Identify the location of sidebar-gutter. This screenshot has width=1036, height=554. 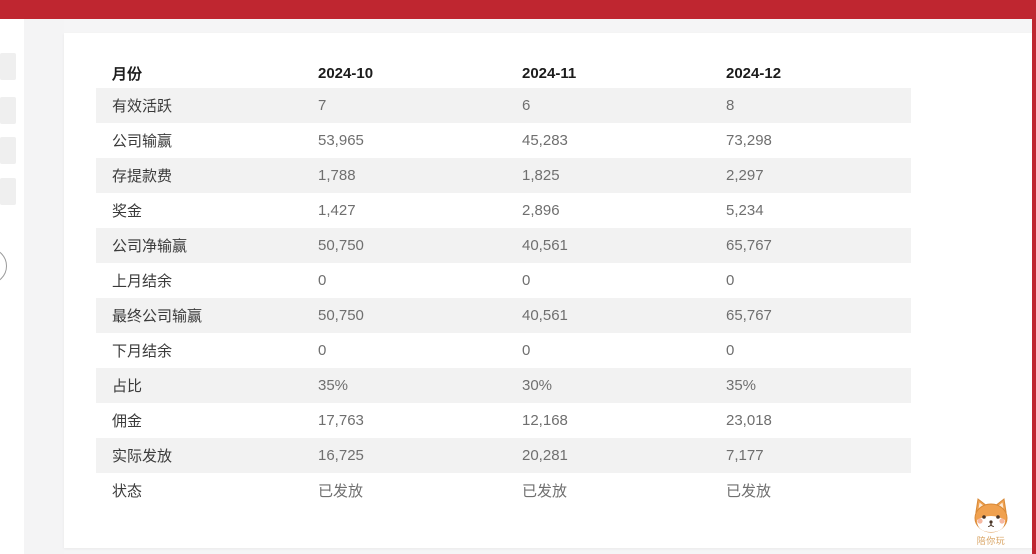
(44, 286).